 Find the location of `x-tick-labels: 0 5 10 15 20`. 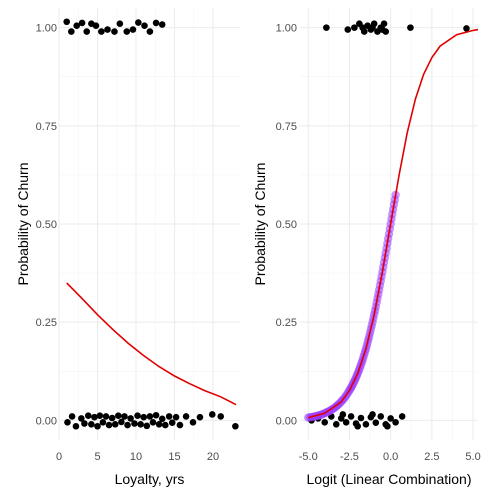

x-tick-labels: 0 5 10 15 20 is located at coordinates (137, 457).